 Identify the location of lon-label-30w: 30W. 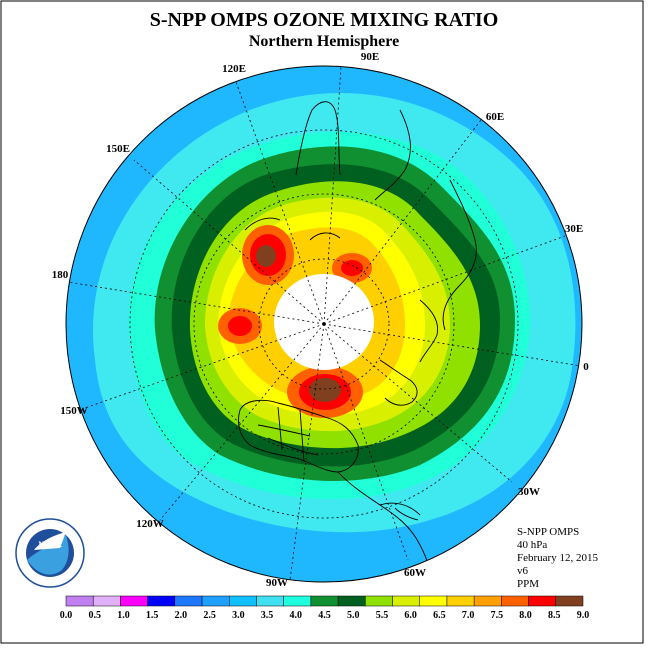
(529, 492).